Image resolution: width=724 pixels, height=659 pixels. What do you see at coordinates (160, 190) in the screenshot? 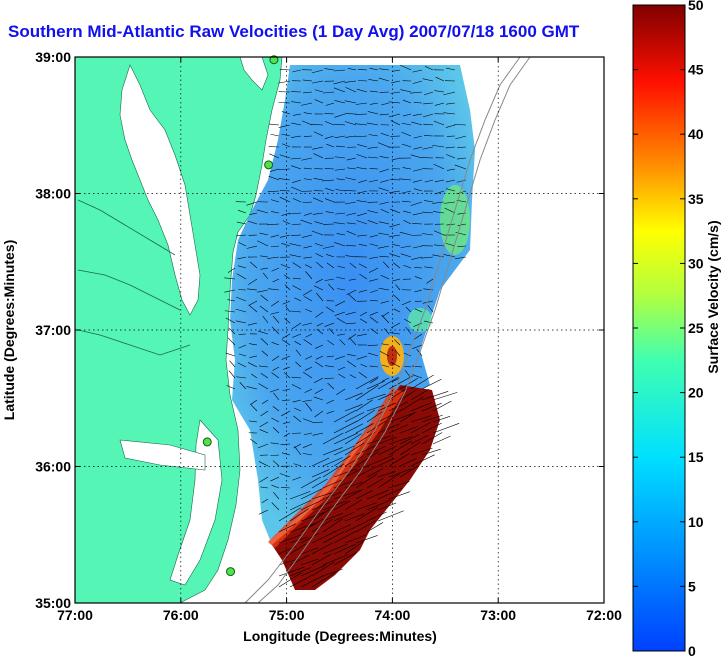
I see `chesapeake-bay` at bounding box center [160, 190].